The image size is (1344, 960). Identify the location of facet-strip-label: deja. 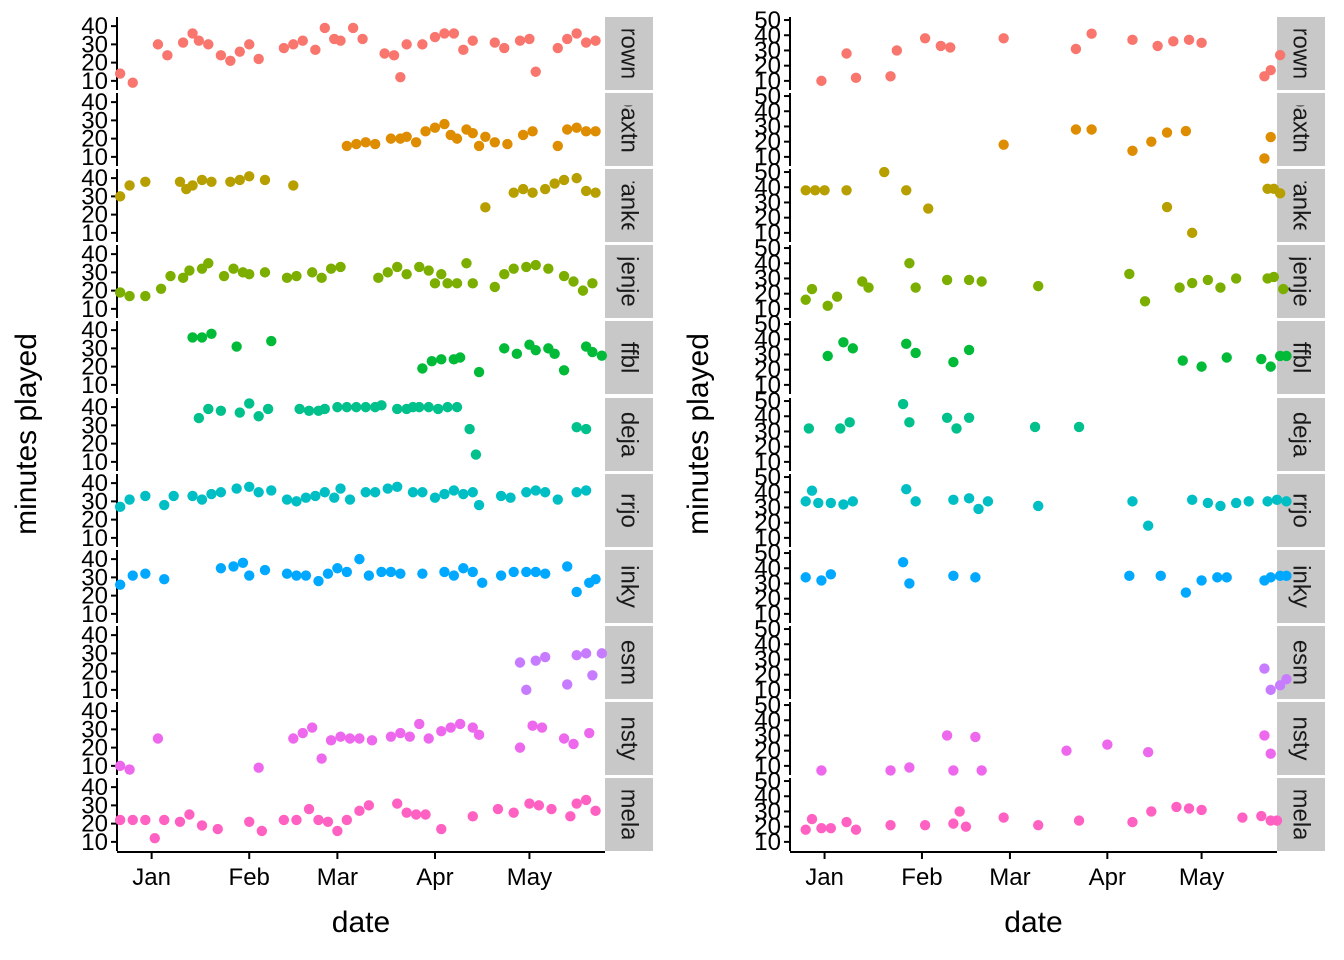
(1301, 435).